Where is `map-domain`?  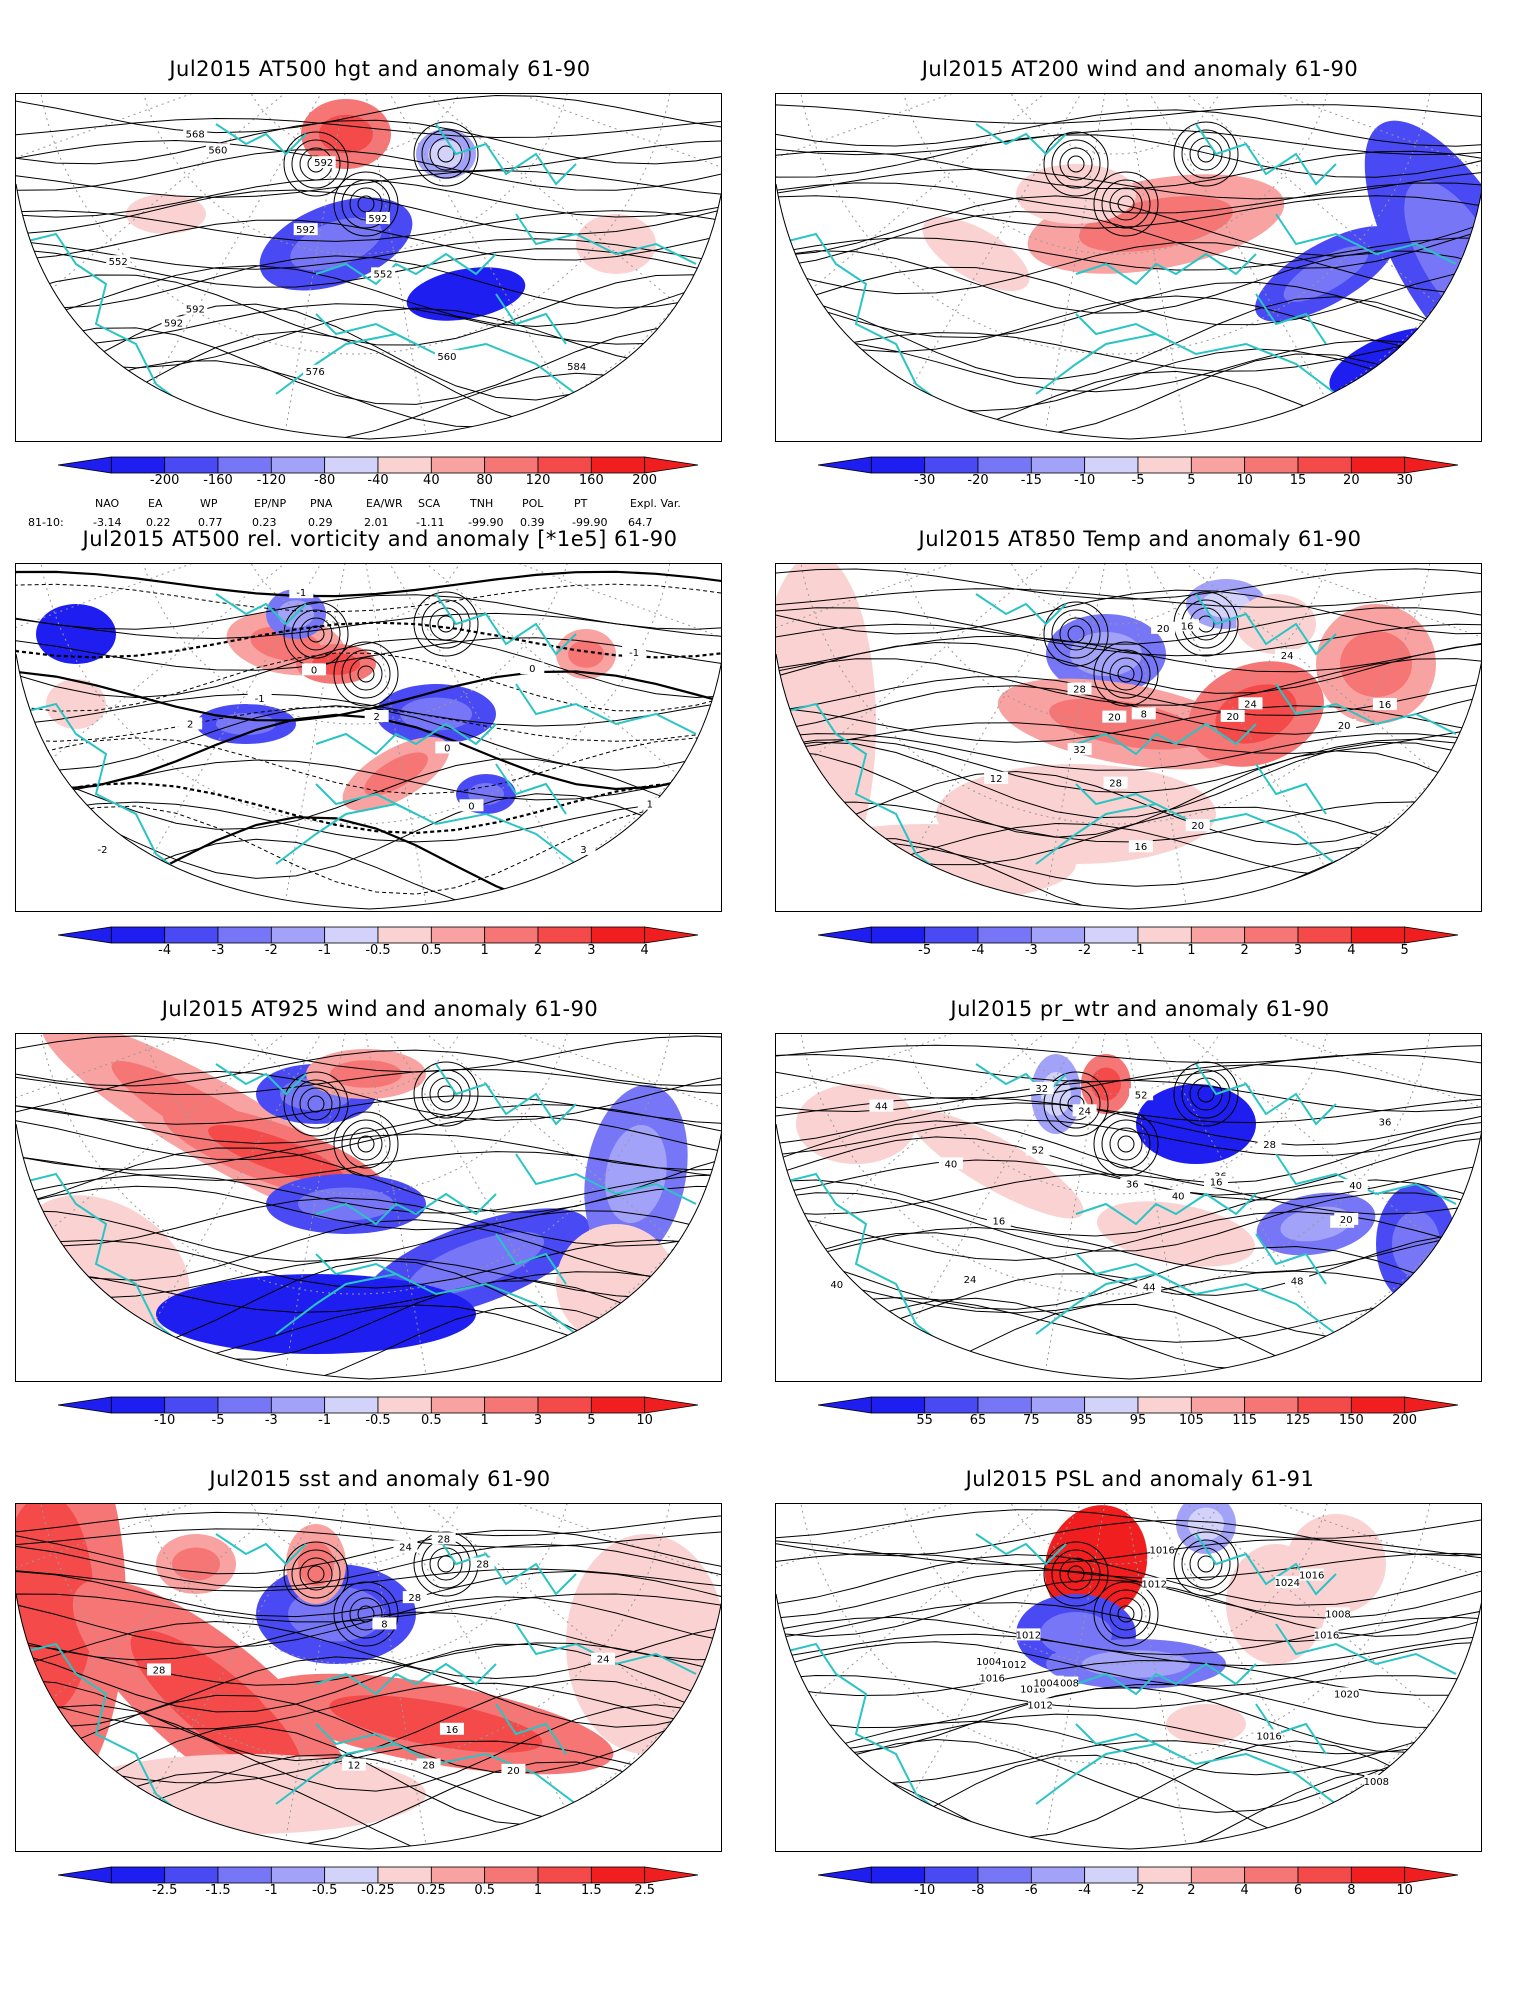 map-domain is located at coordinates (1128, 1676).